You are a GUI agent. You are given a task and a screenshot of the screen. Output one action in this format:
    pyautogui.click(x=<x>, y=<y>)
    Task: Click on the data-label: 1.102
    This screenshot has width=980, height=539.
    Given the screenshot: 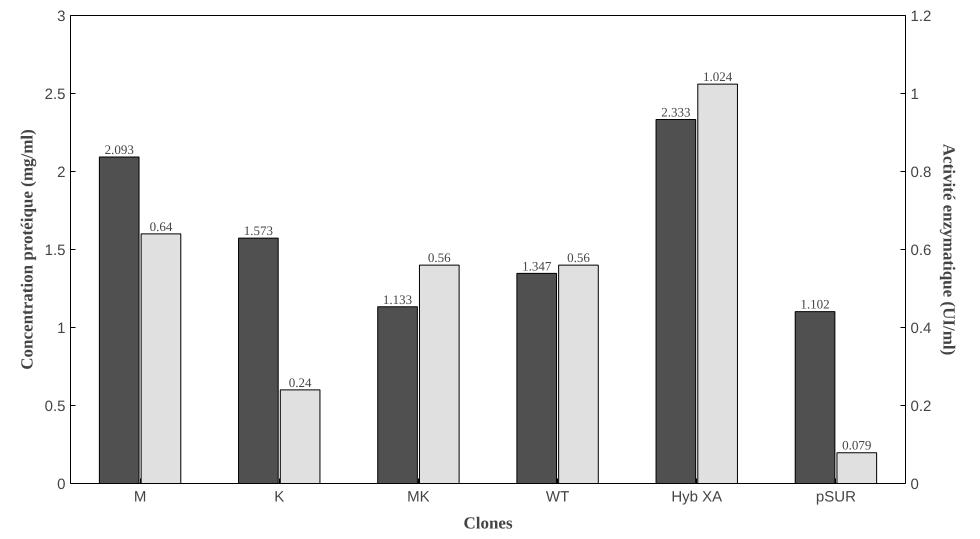 What is the action you would take?
    pyautogui.click(x=815, y=304)
    